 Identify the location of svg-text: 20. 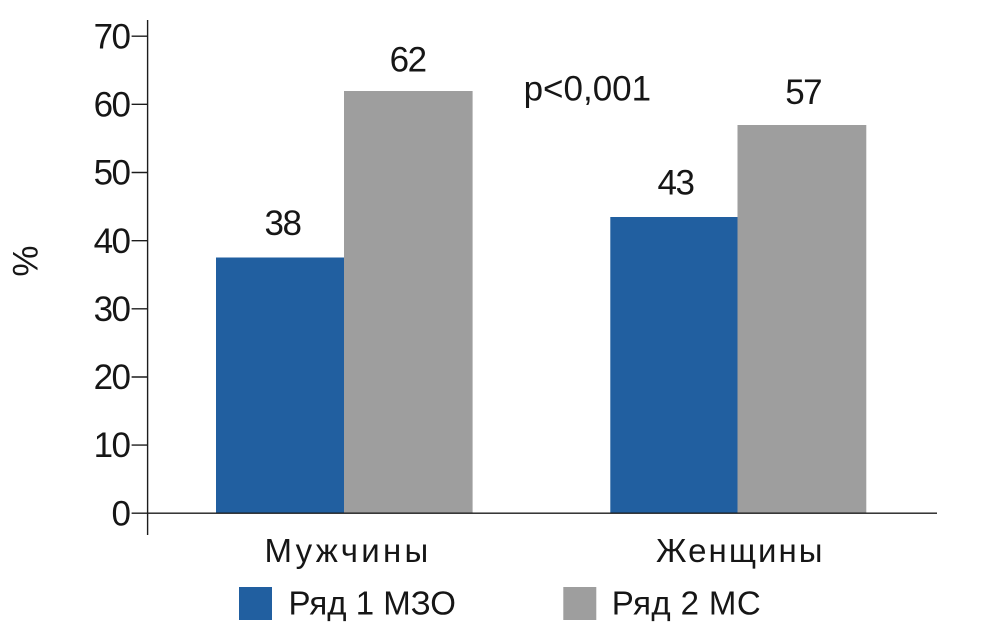
(112, 377).